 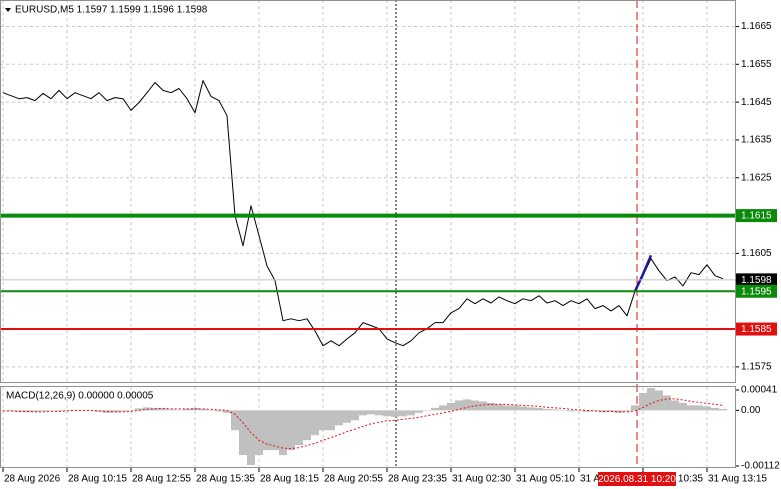 I want to click on x-tick-label: 28 Aug 15:35, so click(x=225, y=479).